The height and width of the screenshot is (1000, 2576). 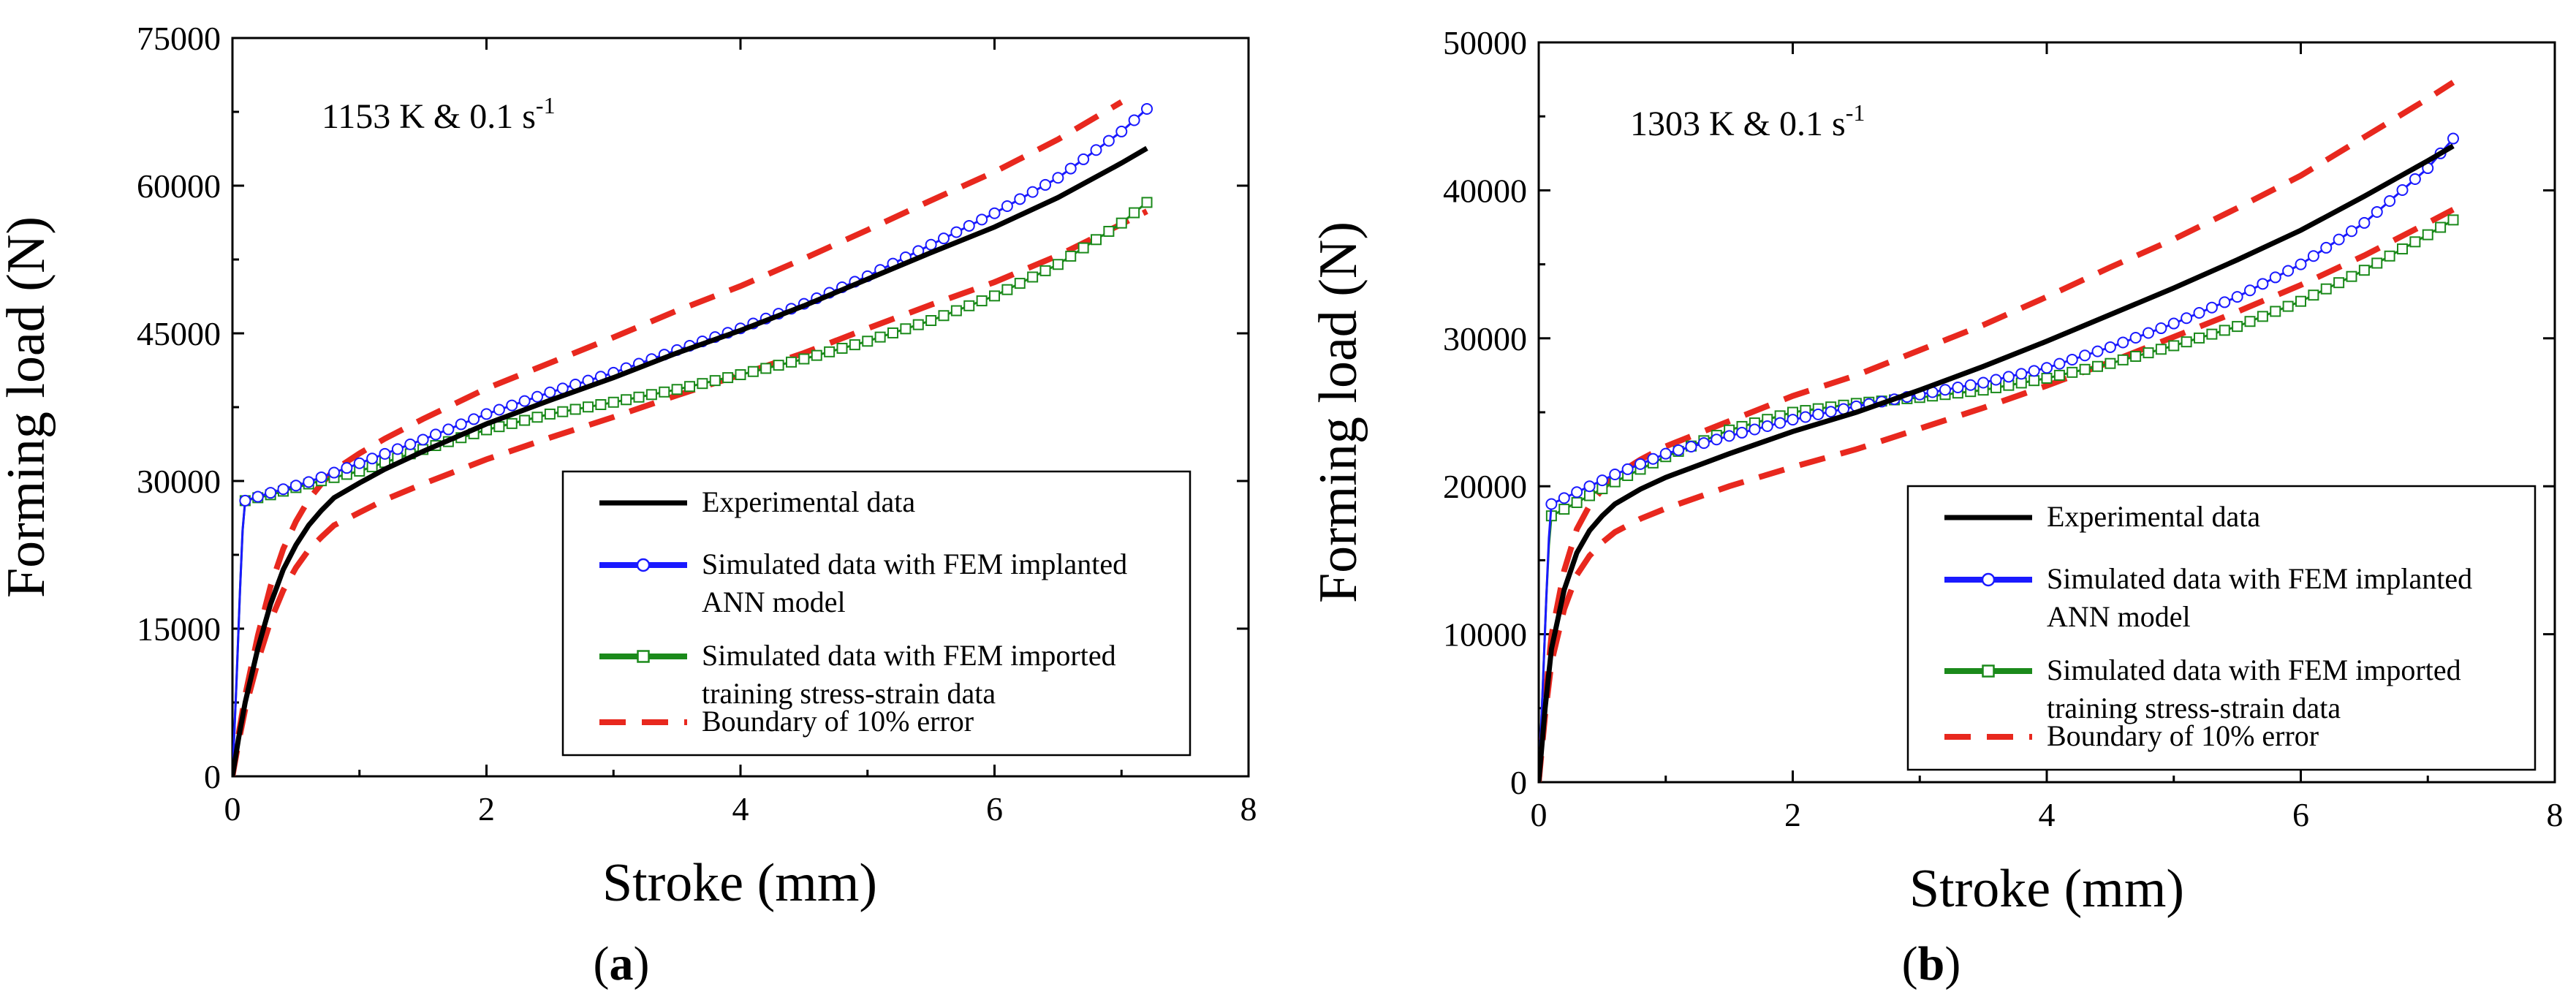 What do you see at coordinates (179, 333) in the screenshot?
I see `y-tick-label: 45000` at bounding box center [179, 333].